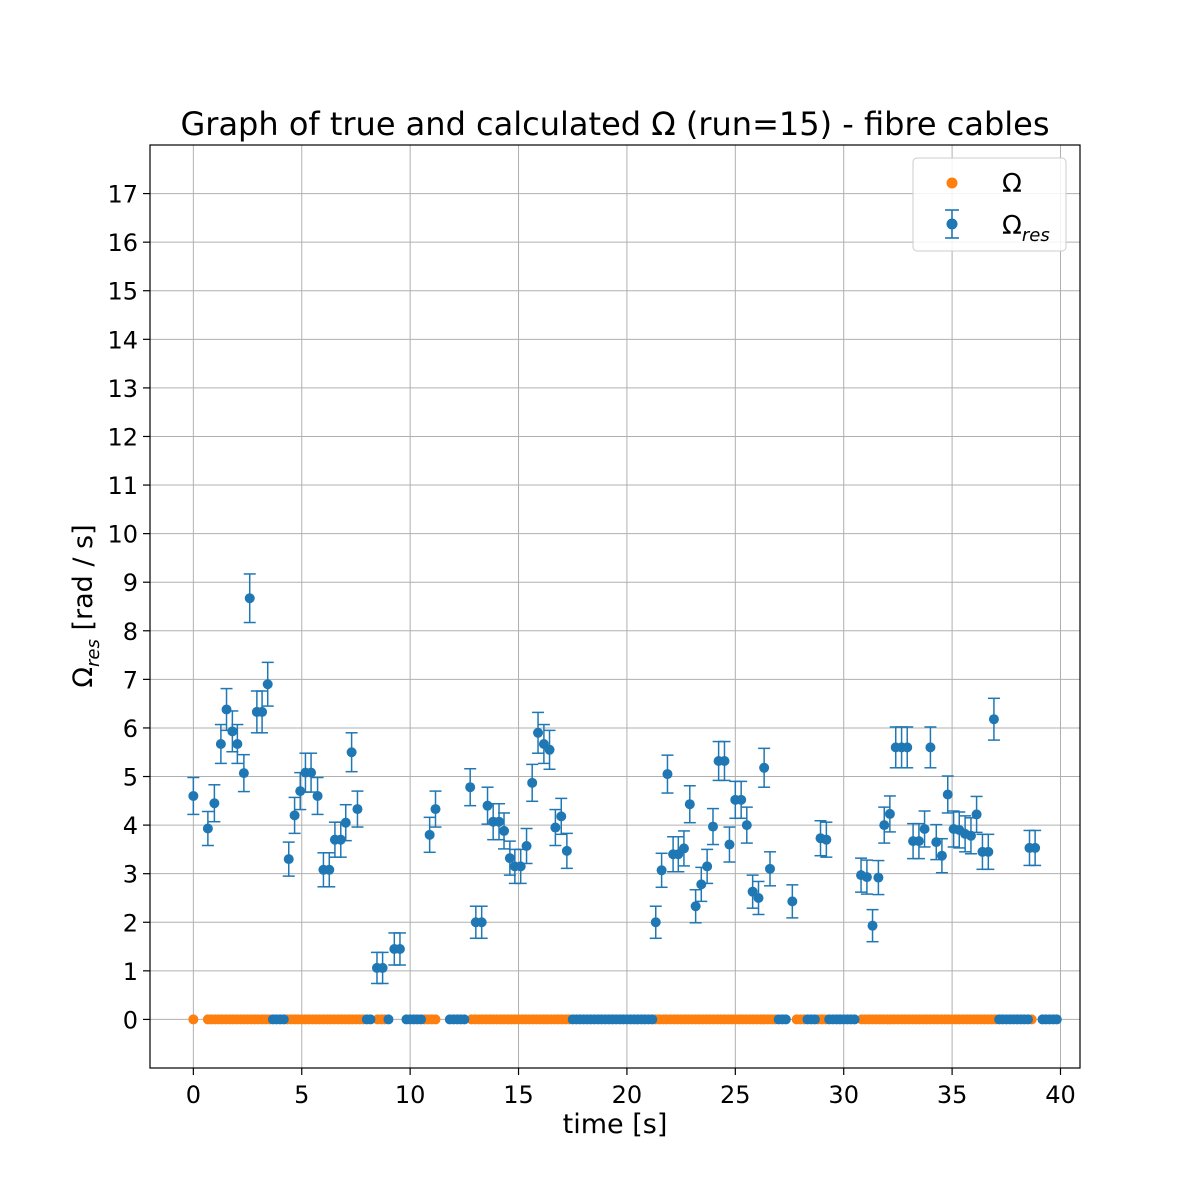  Describe the element at coordinates (130, 875) in the screenshot. I see `y-tick-label: 3` at that location.